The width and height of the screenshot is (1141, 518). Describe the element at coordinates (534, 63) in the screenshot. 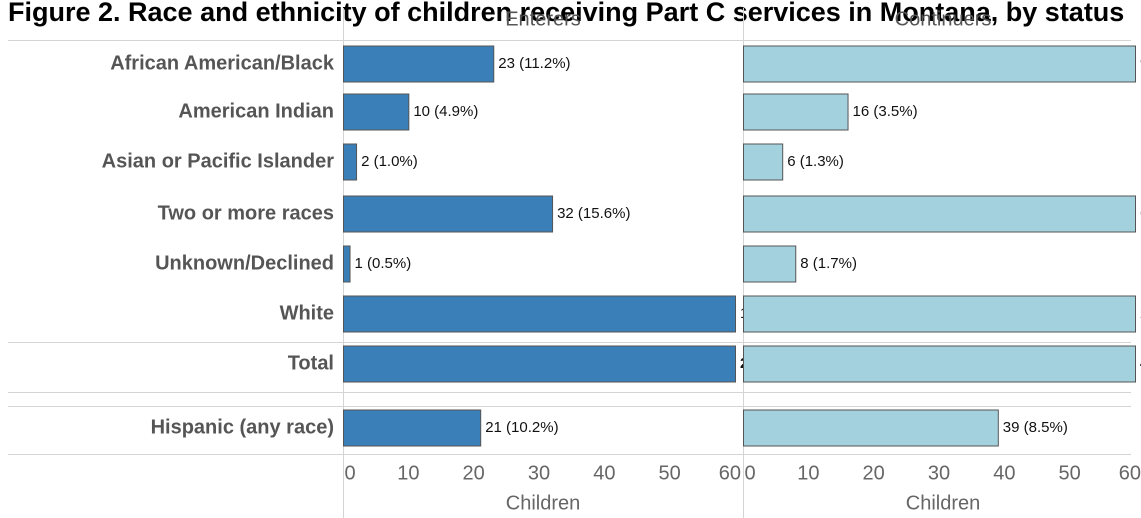

I see `data-label: 23 (11.2%)` at that location.